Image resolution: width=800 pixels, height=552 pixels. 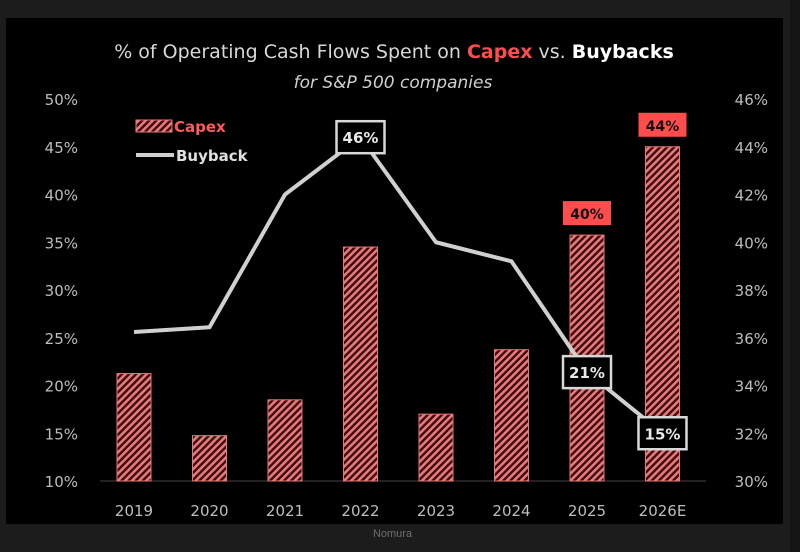 I want to click on right-tick-label: 46%, so click(x=751, y=100).